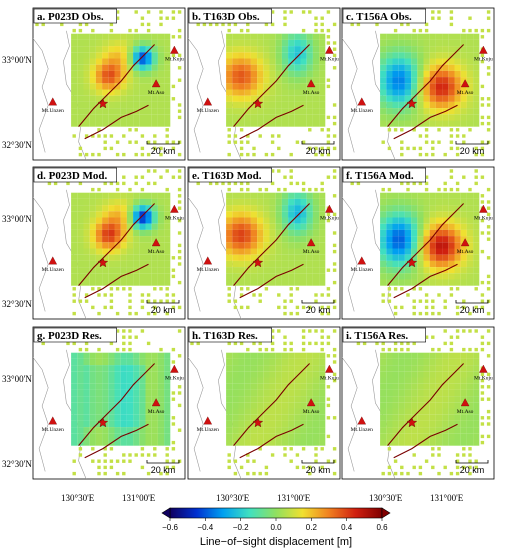 This screenshot has height=550, width=508. I want to click on volcano-label: Mt.Unzen, so click(53, 270).